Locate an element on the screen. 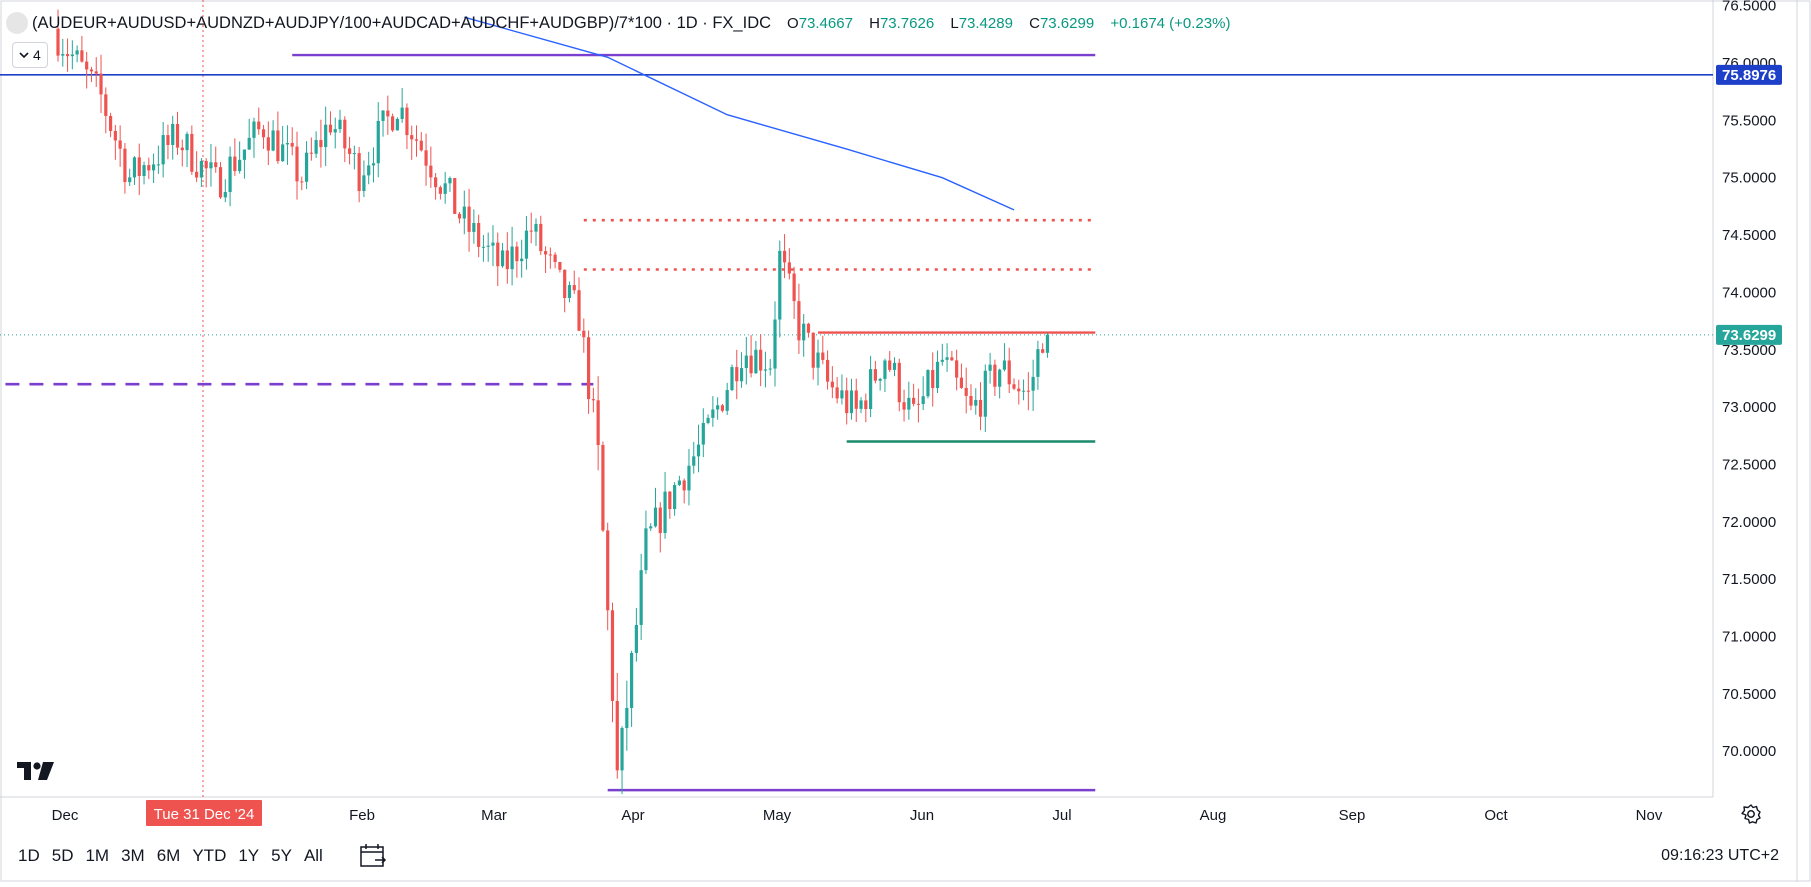  low-label: L is located at coordinates (954, 23).